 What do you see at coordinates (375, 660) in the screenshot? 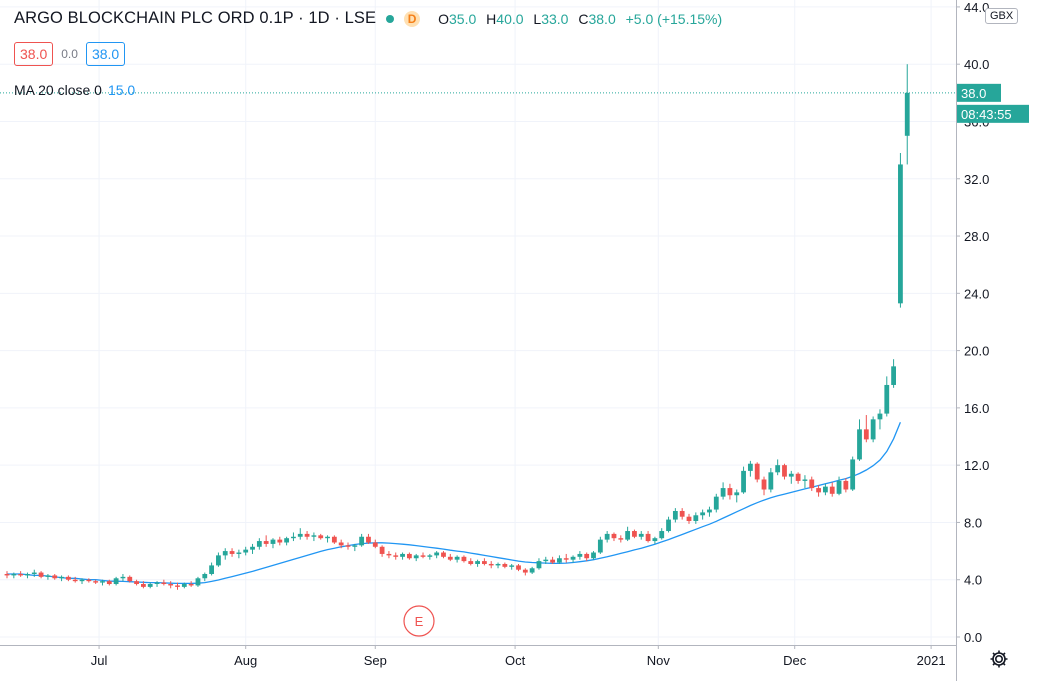
I see `x-tick-label: Sep` at bounding box center [375, 660].